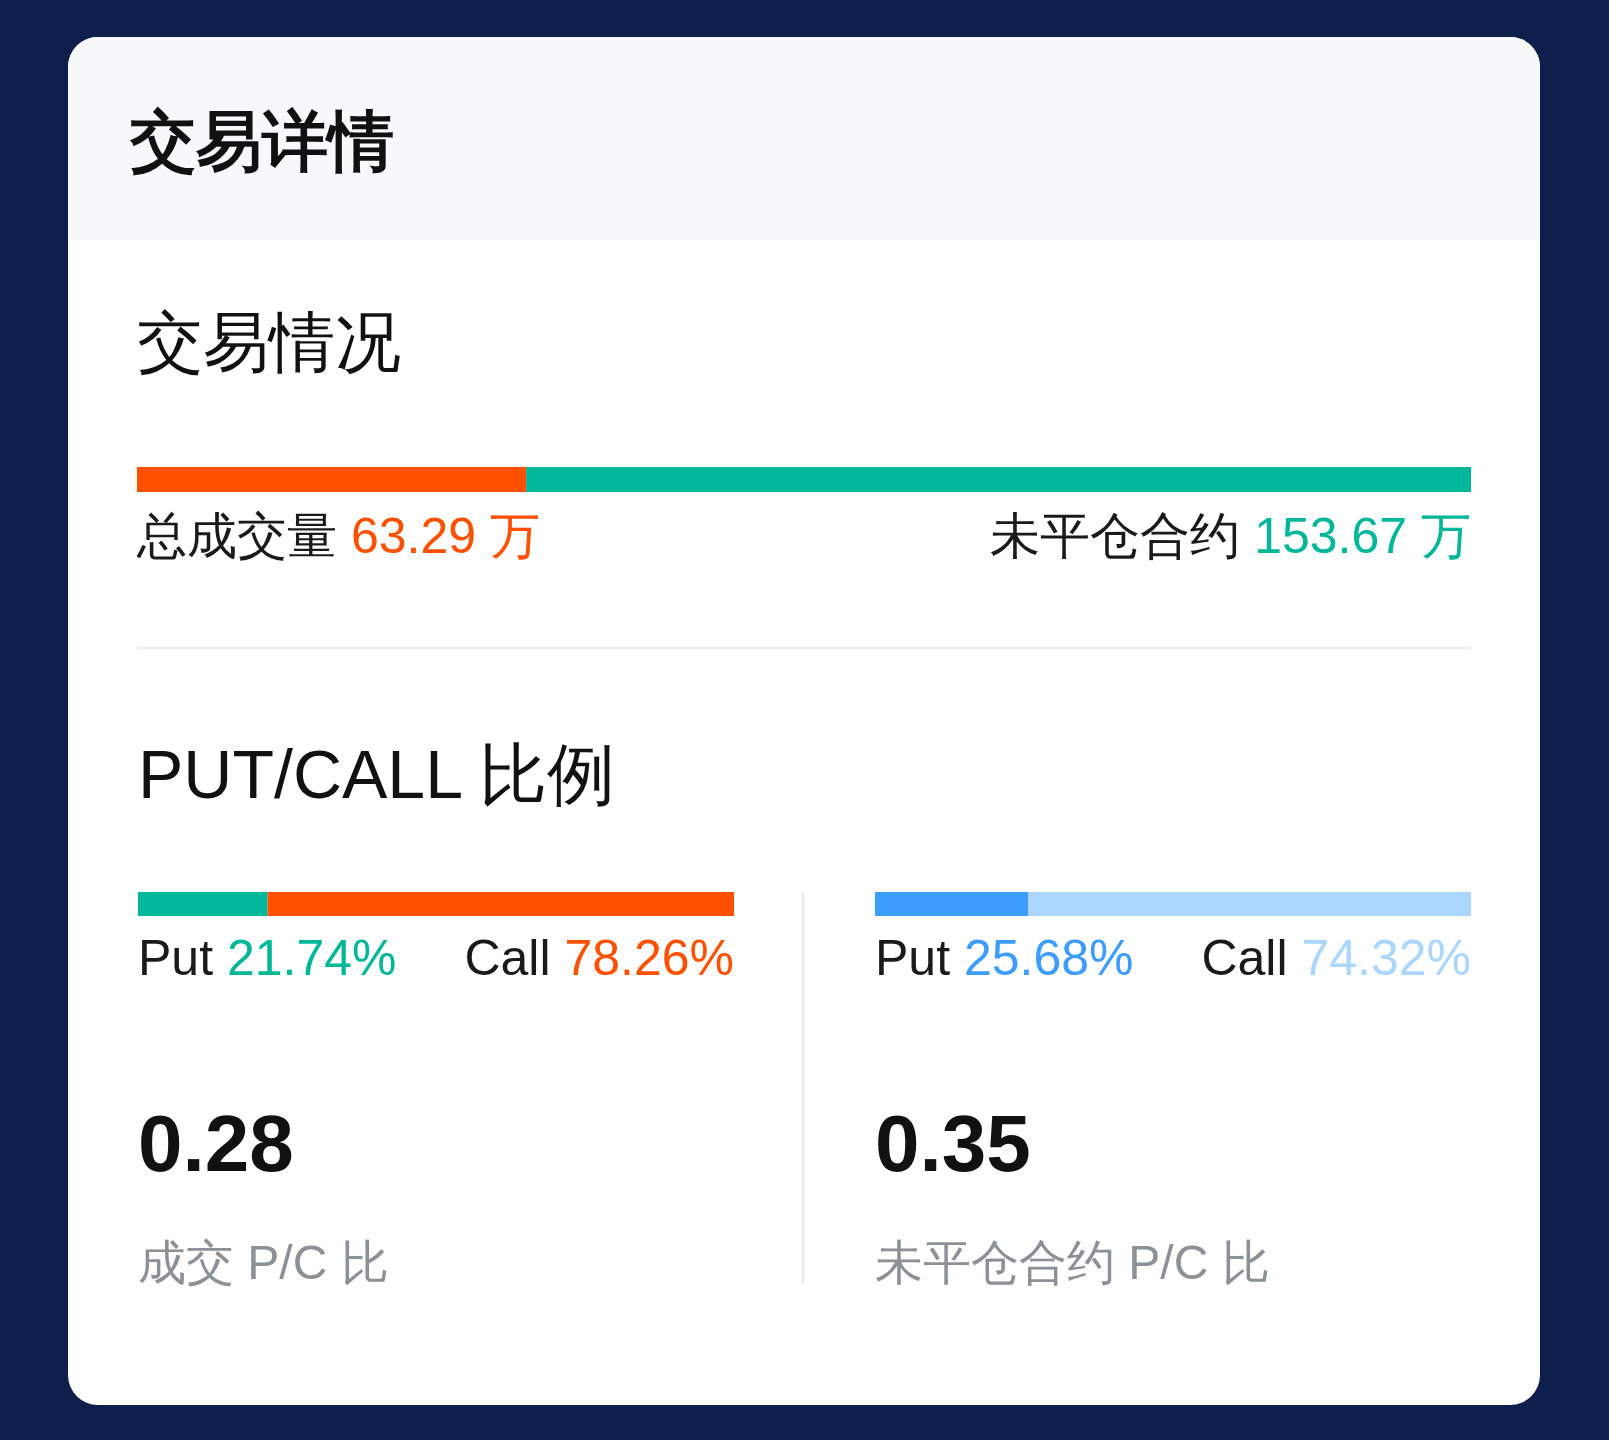 This screenshot has height=1440, width=1609. I want to click on text: 未平仓合约 P/C 比, so click(1072, 1262).